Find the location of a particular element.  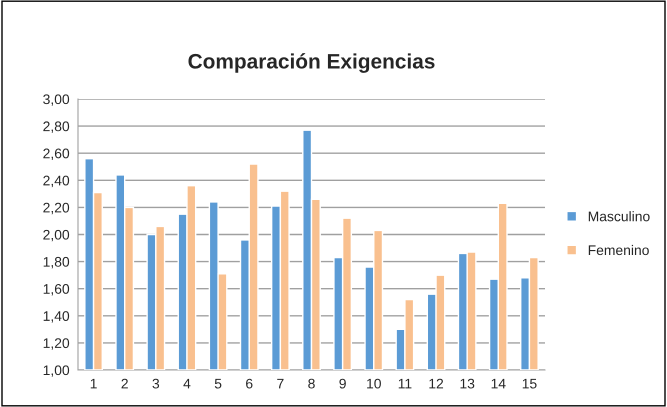

legend-label: Femenino is located at coordinates (618, 250).